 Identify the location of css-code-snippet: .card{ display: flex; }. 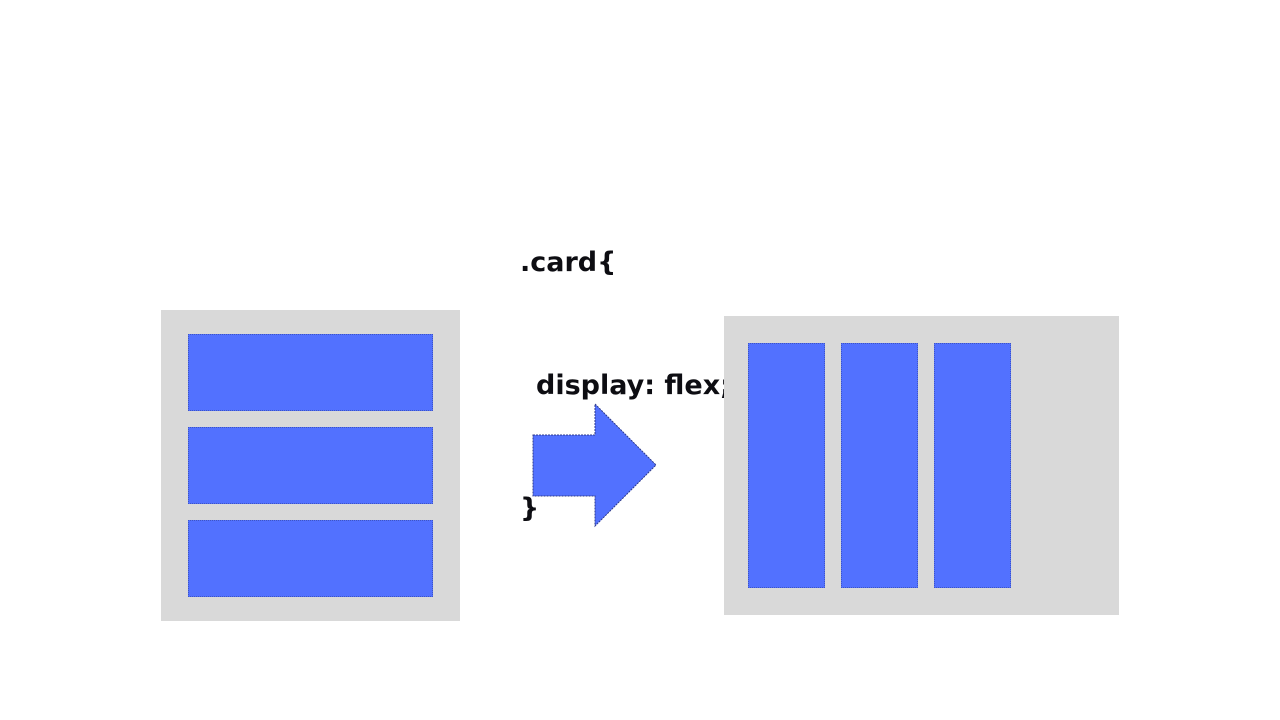
(625, 385).